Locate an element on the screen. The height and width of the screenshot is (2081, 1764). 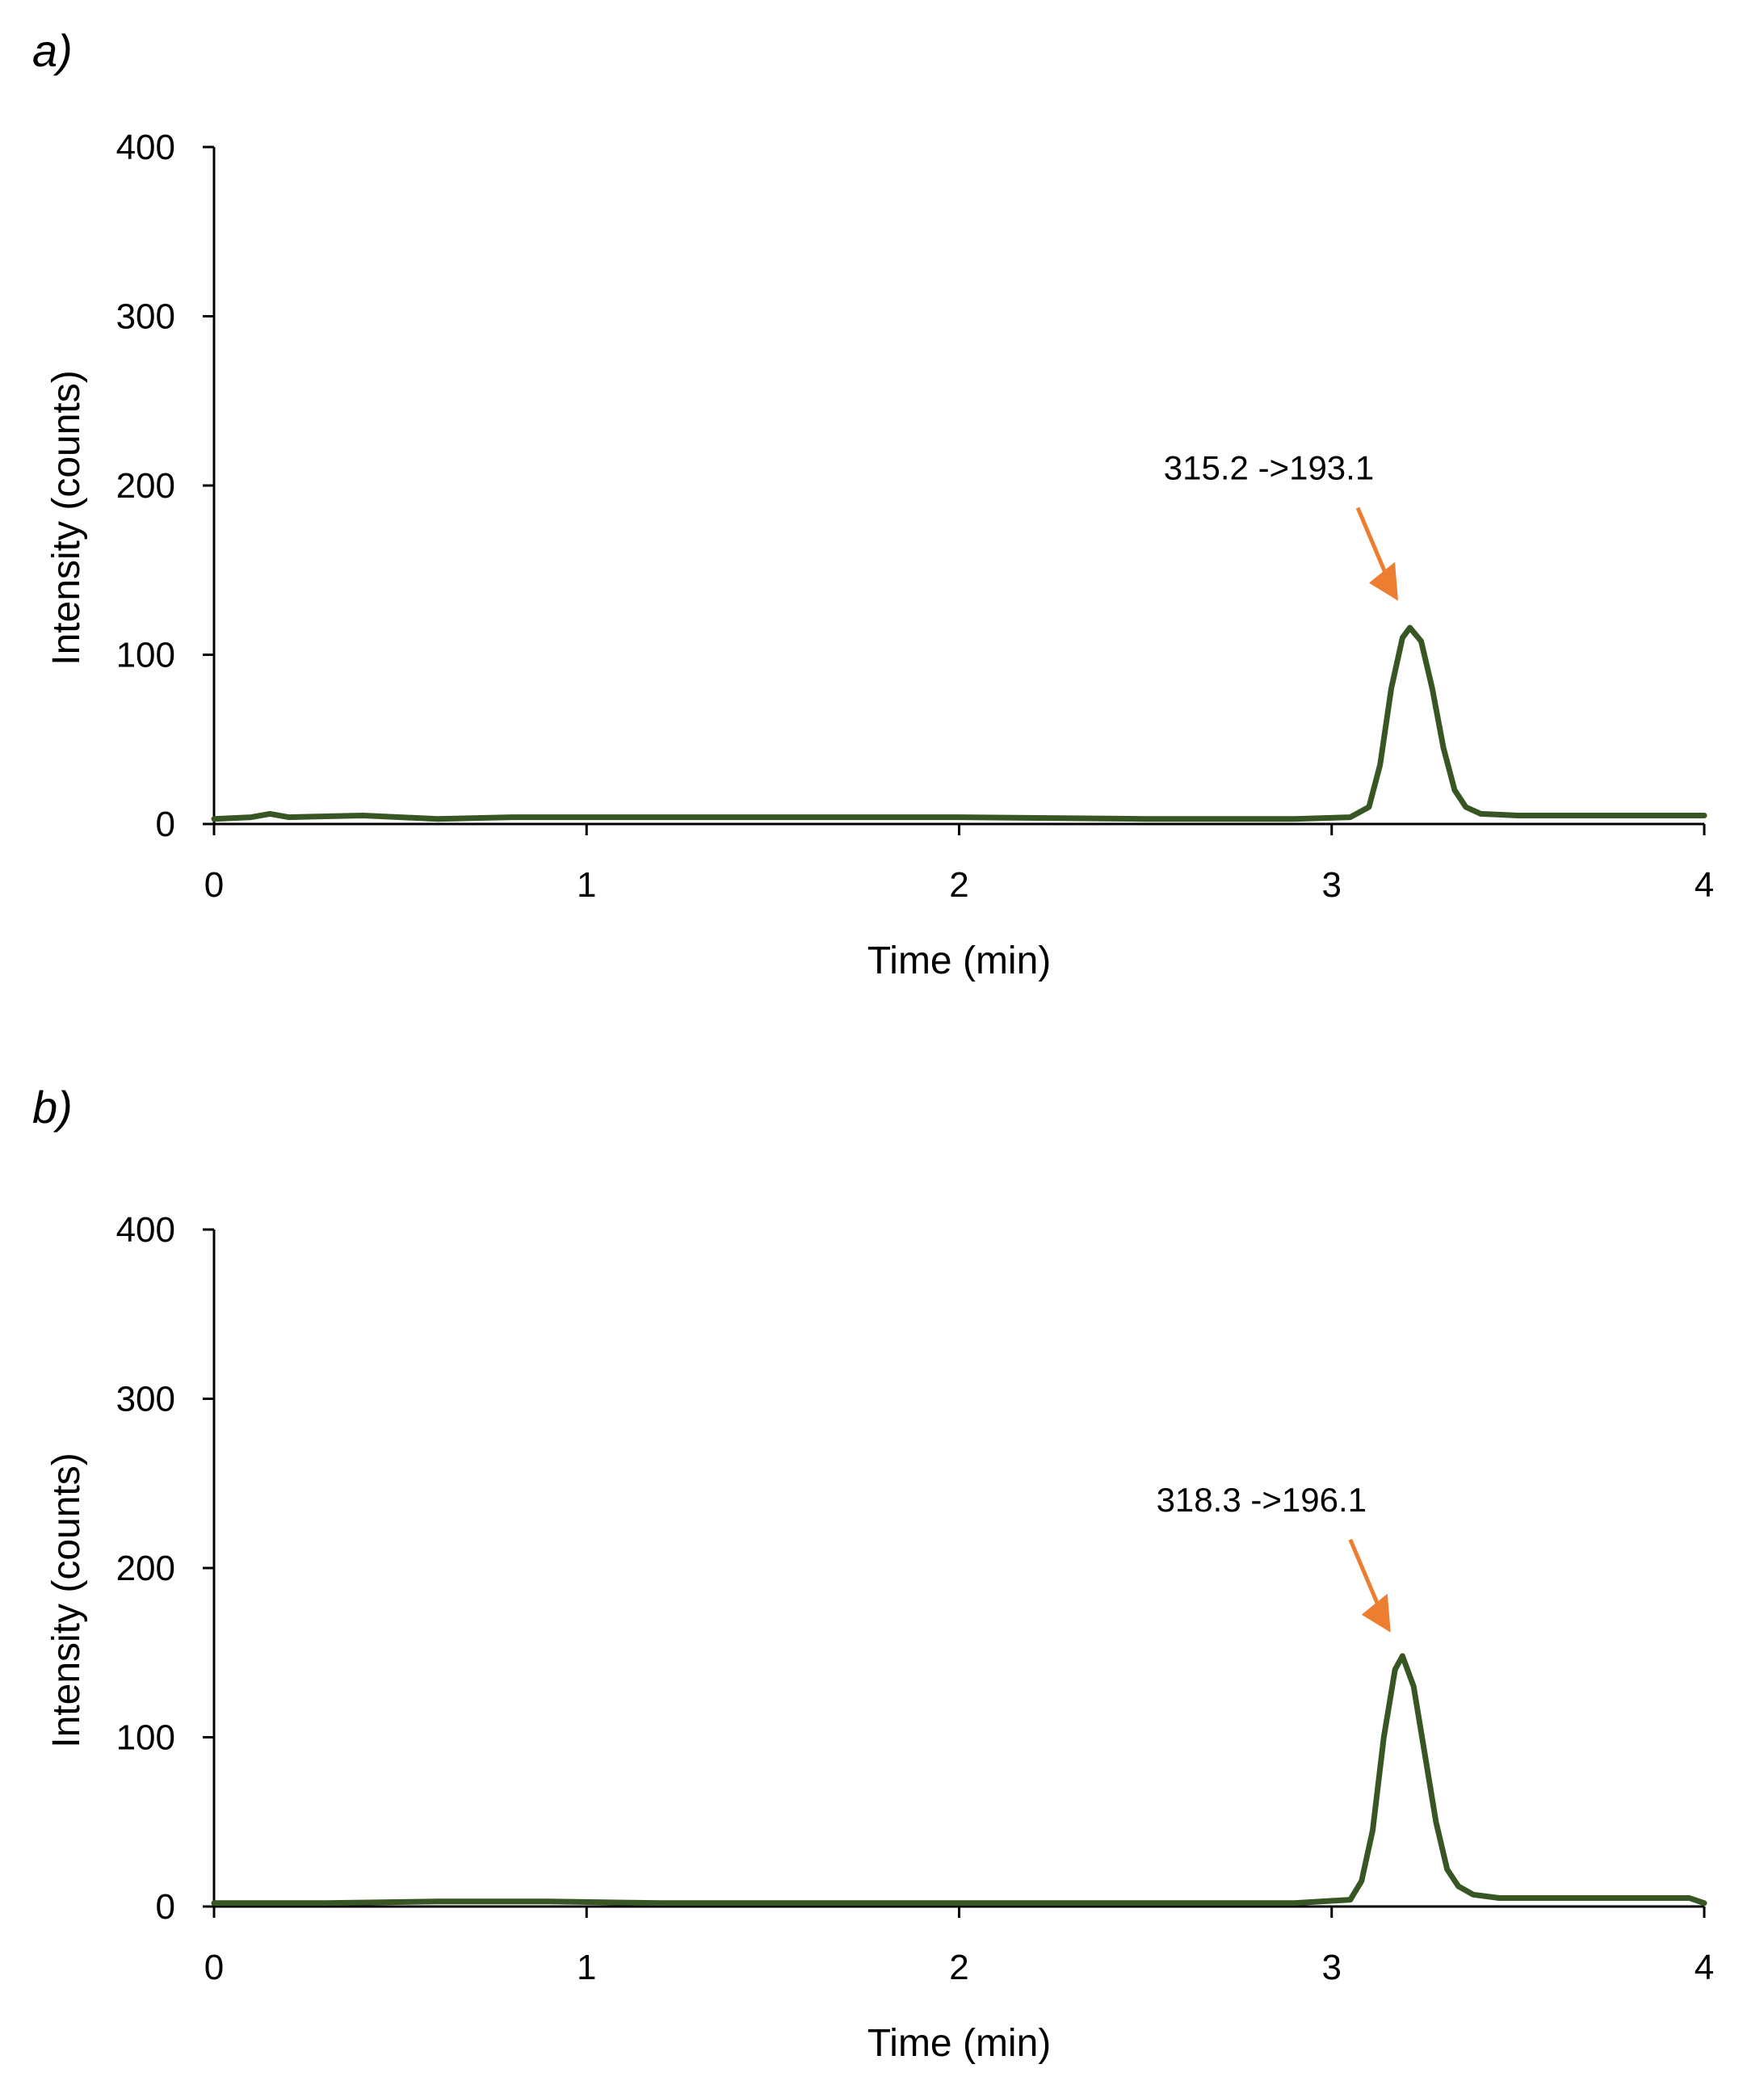
panel-label-b: b) is located at coordinates (52, 1107).